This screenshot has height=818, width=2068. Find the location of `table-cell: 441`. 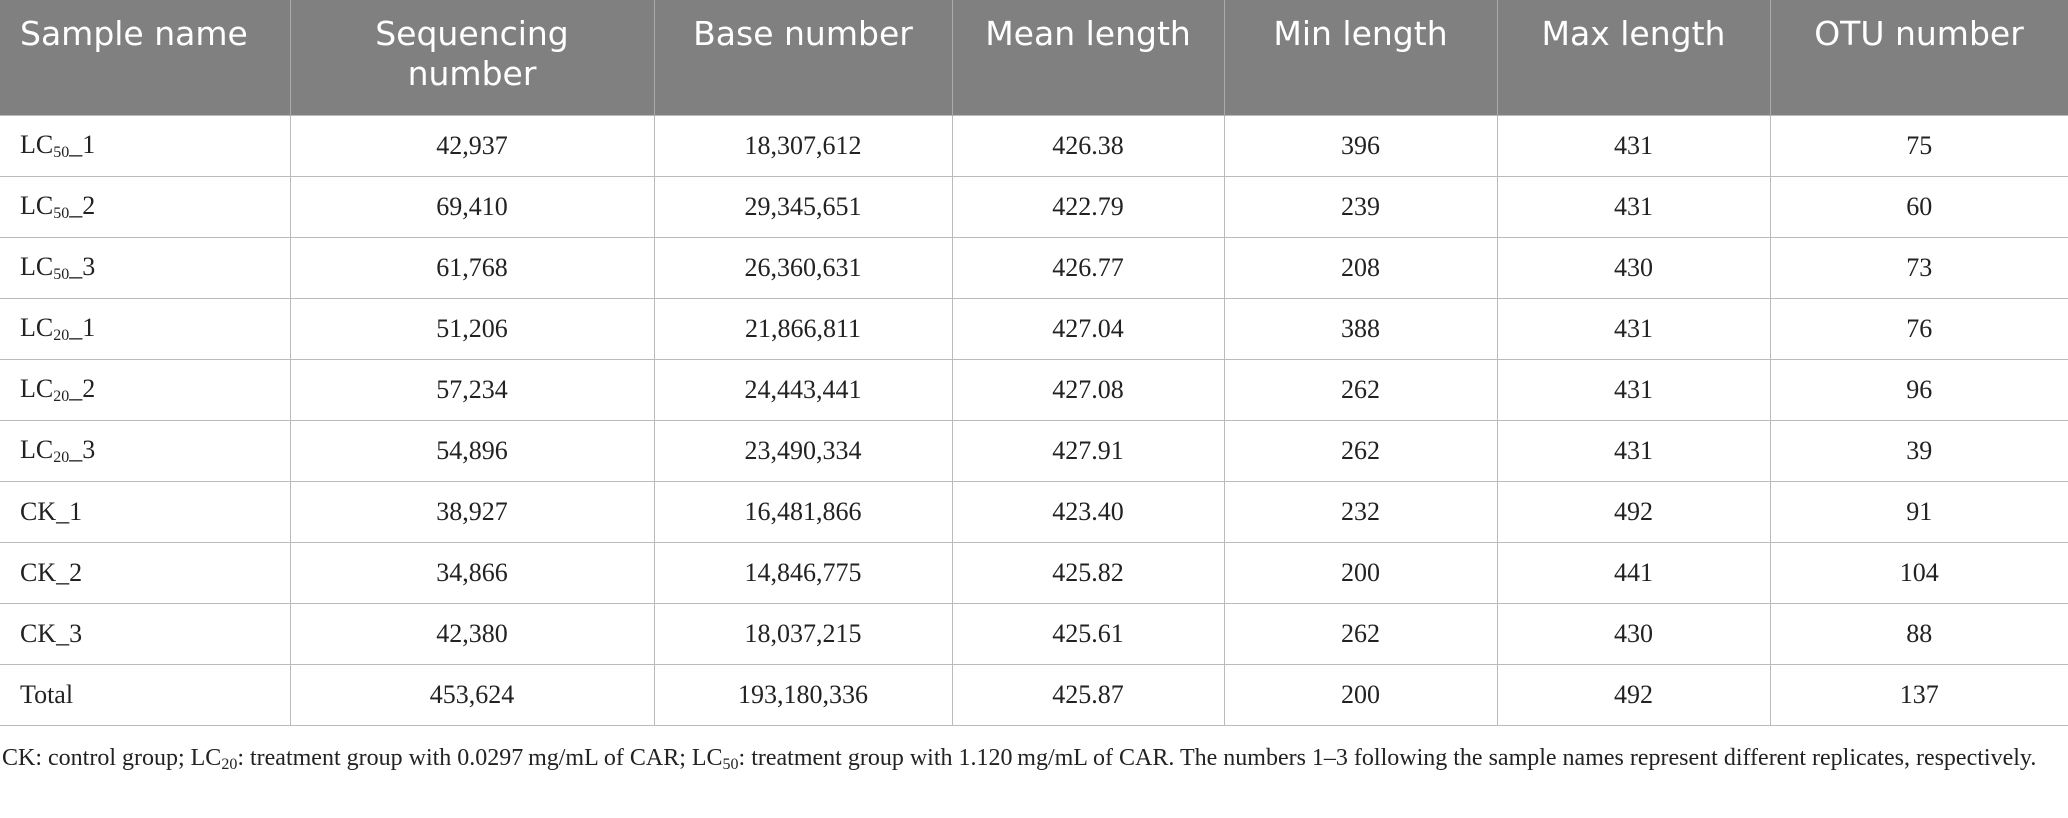

table-cell: 441 is located at coordinates (1633, 572).